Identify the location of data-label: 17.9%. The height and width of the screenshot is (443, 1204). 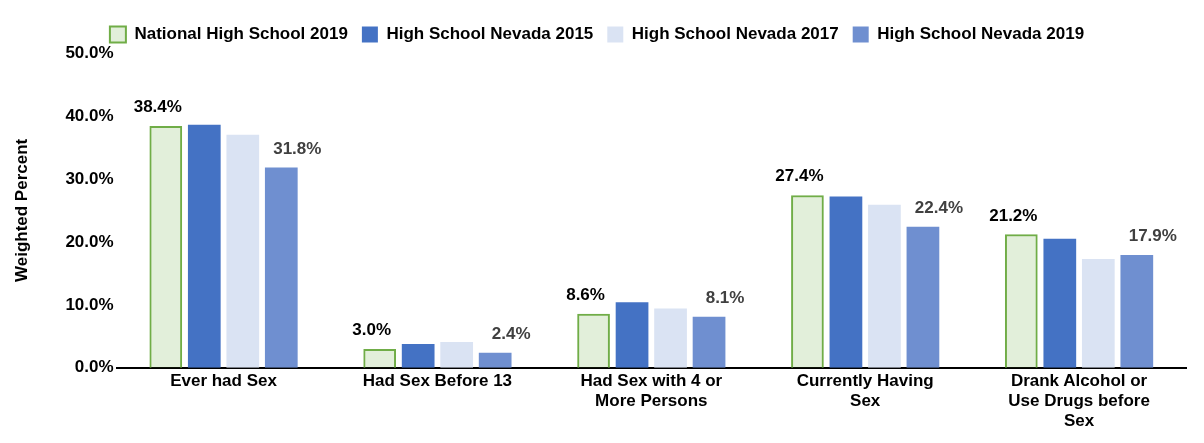
(1152, 236).